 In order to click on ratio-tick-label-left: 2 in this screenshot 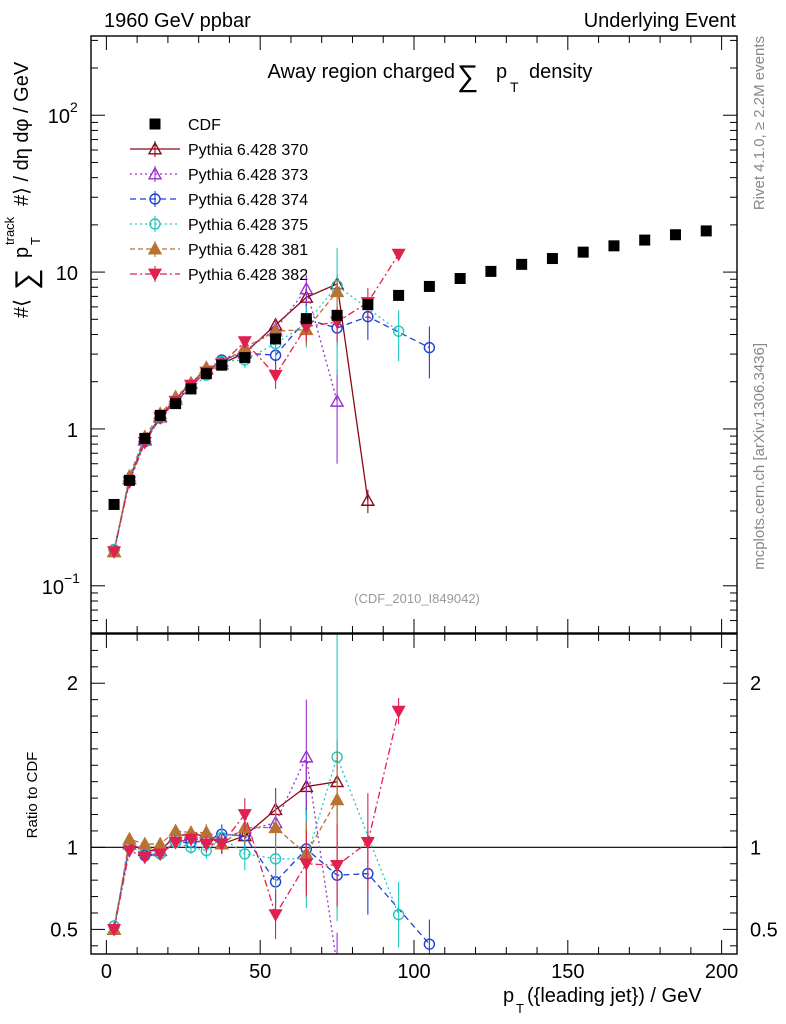, I will do `click(72, 684)`.